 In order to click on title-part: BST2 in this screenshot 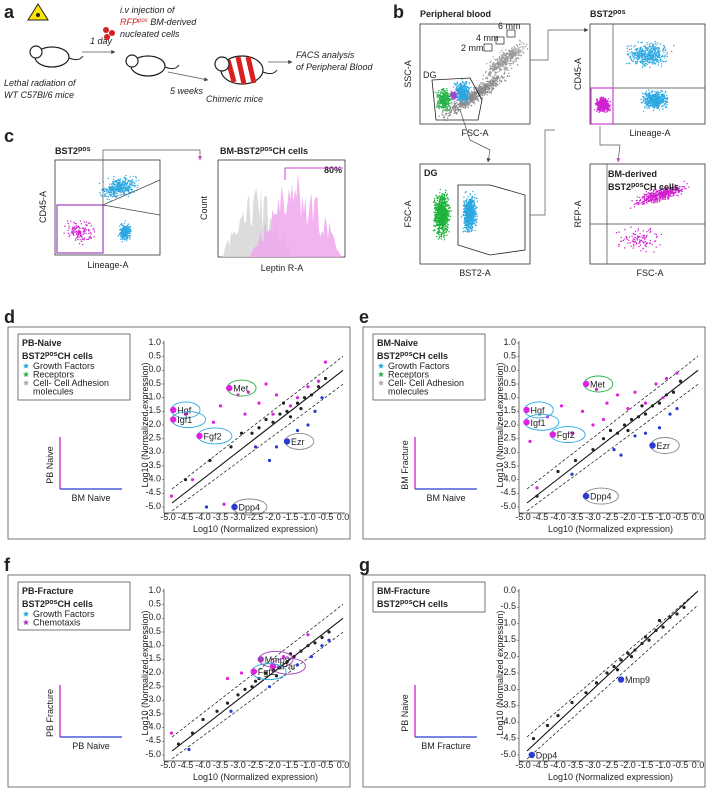, I will do `click(66, 151)`.